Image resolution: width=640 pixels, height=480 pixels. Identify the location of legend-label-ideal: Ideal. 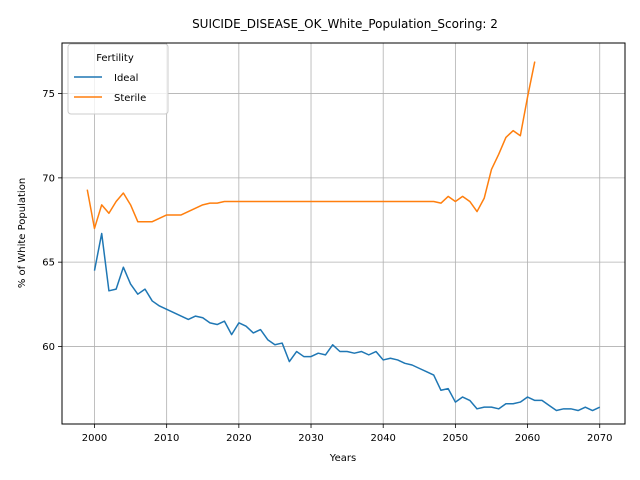
(126, 78).